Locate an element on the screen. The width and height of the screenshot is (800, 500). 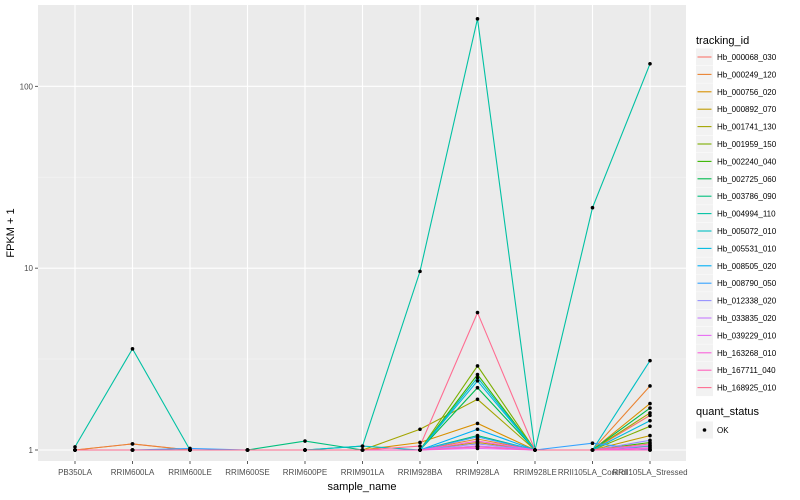
legend-label: Hb_000756_020 is located at coordinates (747, 92).